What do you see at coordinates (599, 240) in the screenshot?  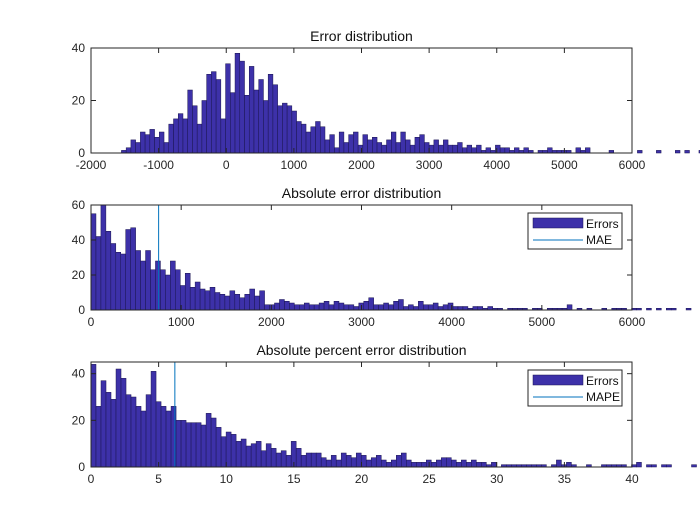 I see `legend-label-line: MAE` at bounding box center [599, 240].